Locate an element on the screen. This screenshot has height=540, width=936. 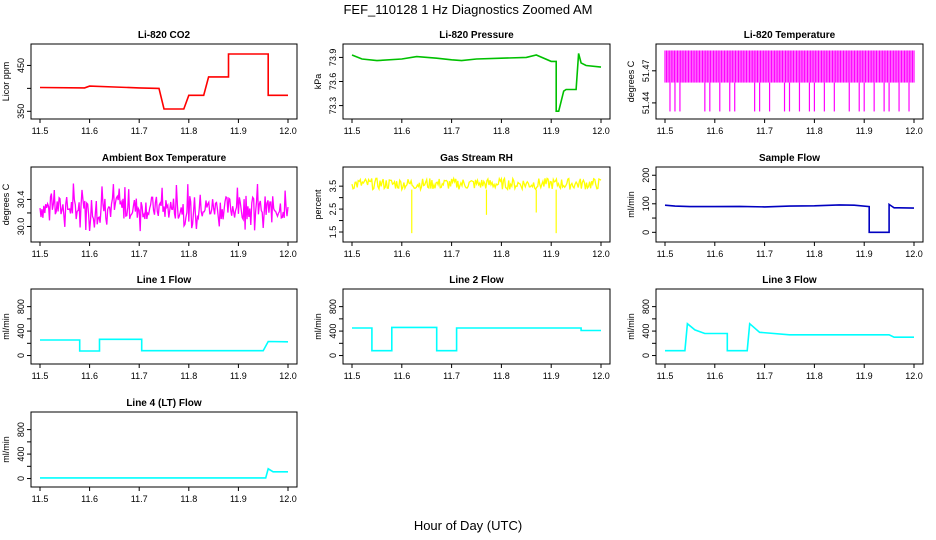
y-tick-label: 51.47 is located at coordinates (646, 71).